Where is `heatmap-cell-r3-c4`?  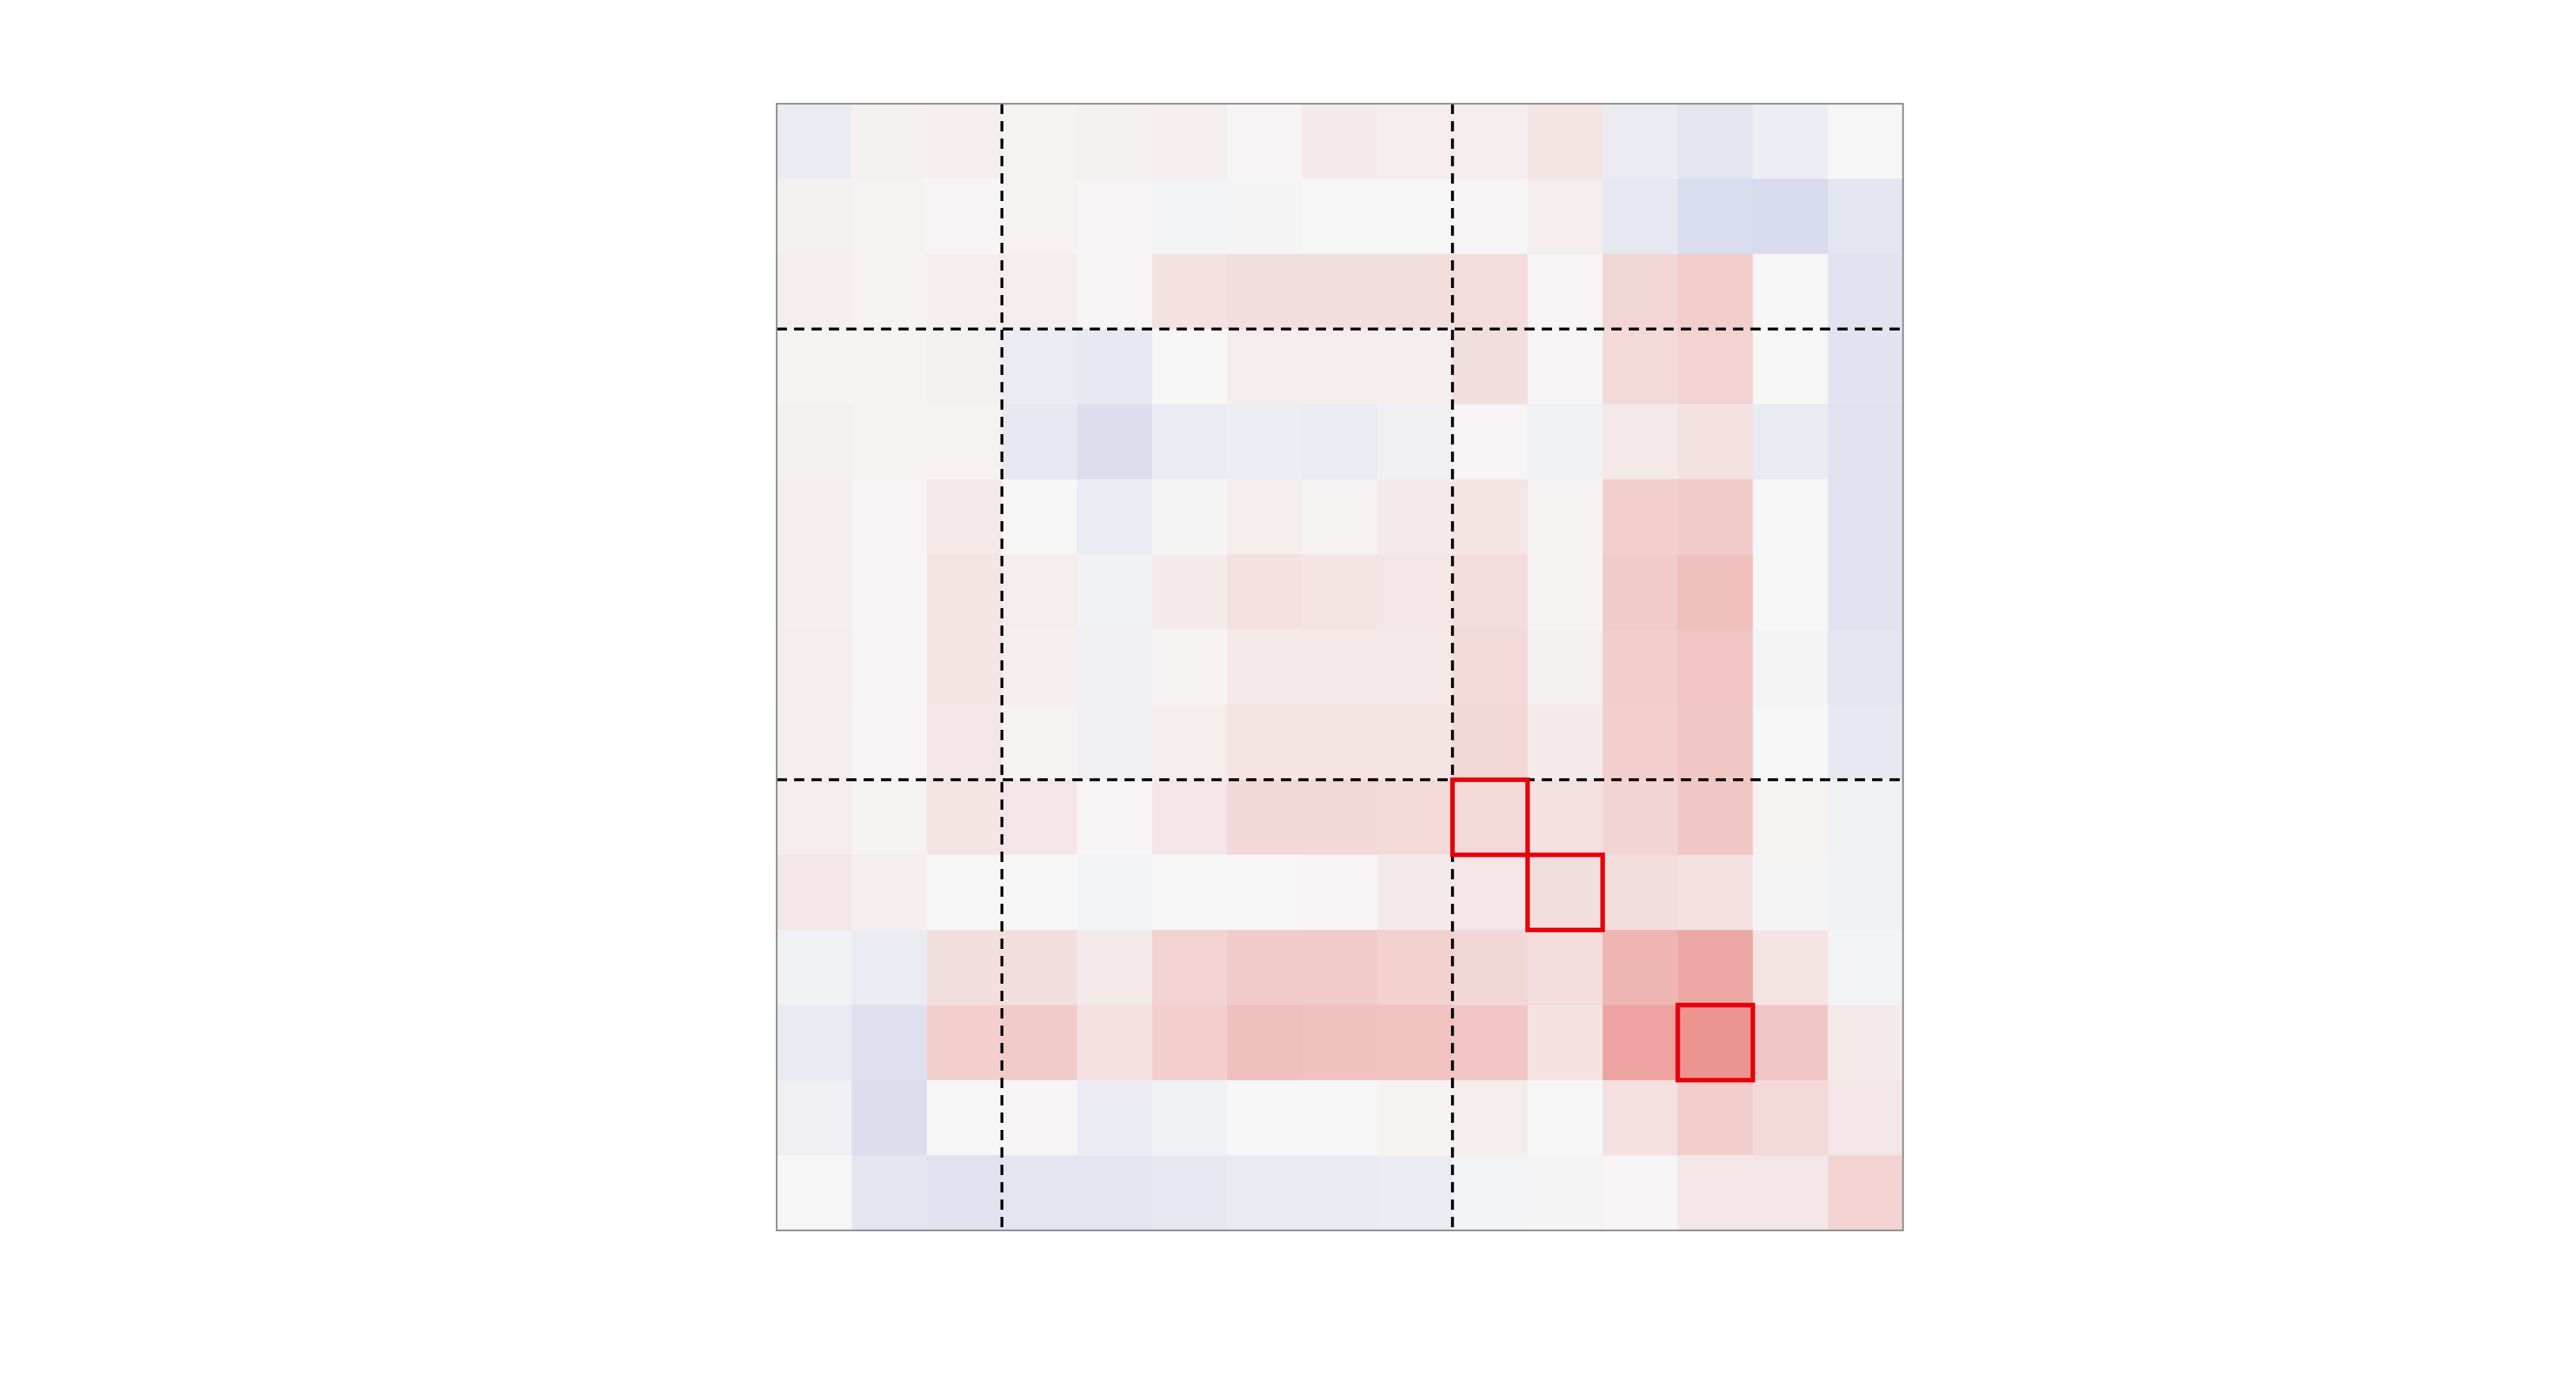 heatmap-cell-r3-c4 is located at coordinates (1115, 367).